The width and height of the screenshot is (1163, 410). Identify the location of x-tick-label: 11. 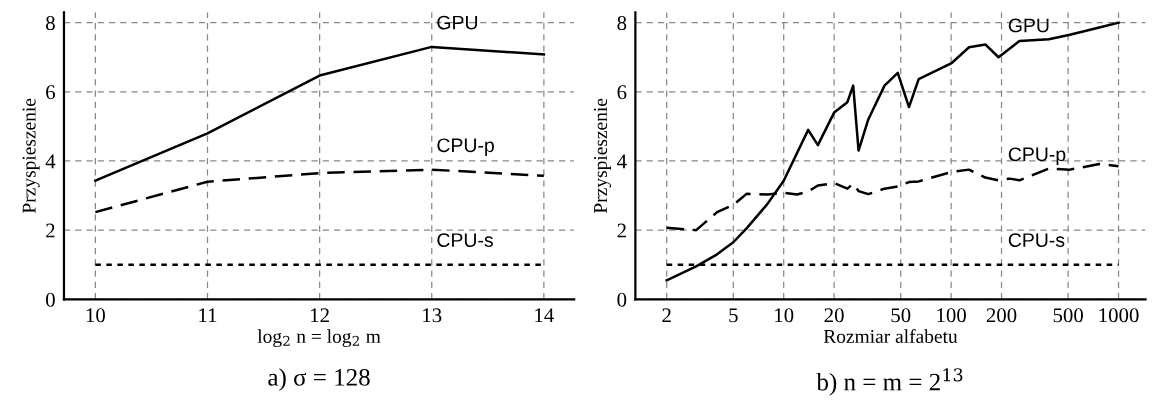
(208, 315).